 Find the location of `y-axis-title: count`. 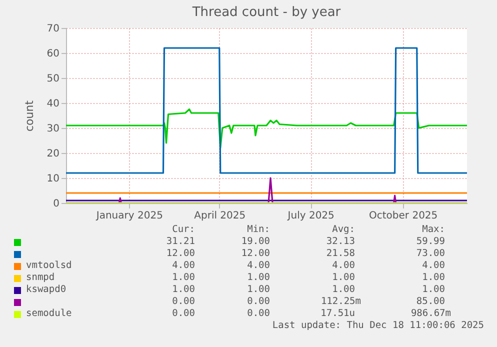

y-axis-title: count is located at coordinates (29, 116).